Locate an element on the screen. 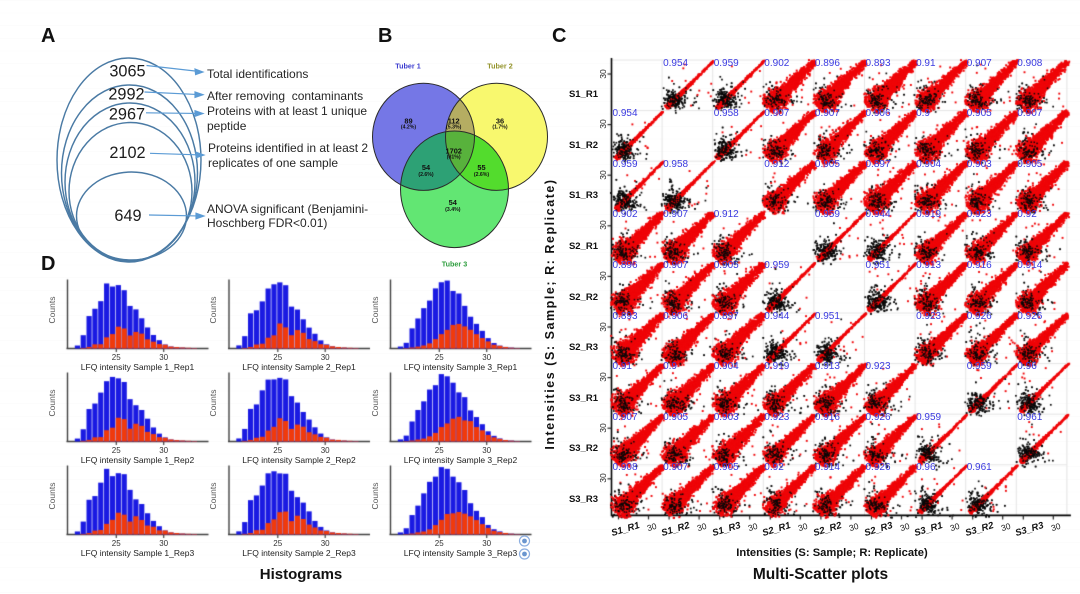  svg-text: (1.7%) is located at coordinates (500, 127).